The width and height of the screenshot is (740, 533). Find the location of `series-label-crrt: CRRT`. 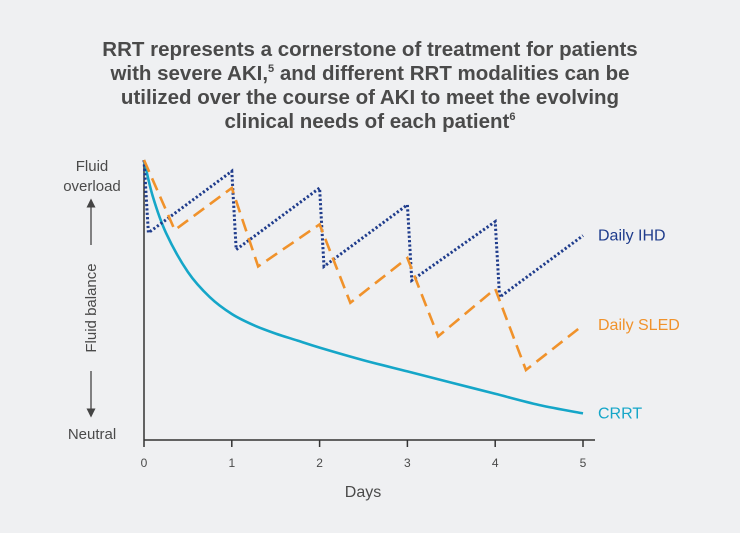

series-label-crrt: CRRT is located at coordinates (620, 413).